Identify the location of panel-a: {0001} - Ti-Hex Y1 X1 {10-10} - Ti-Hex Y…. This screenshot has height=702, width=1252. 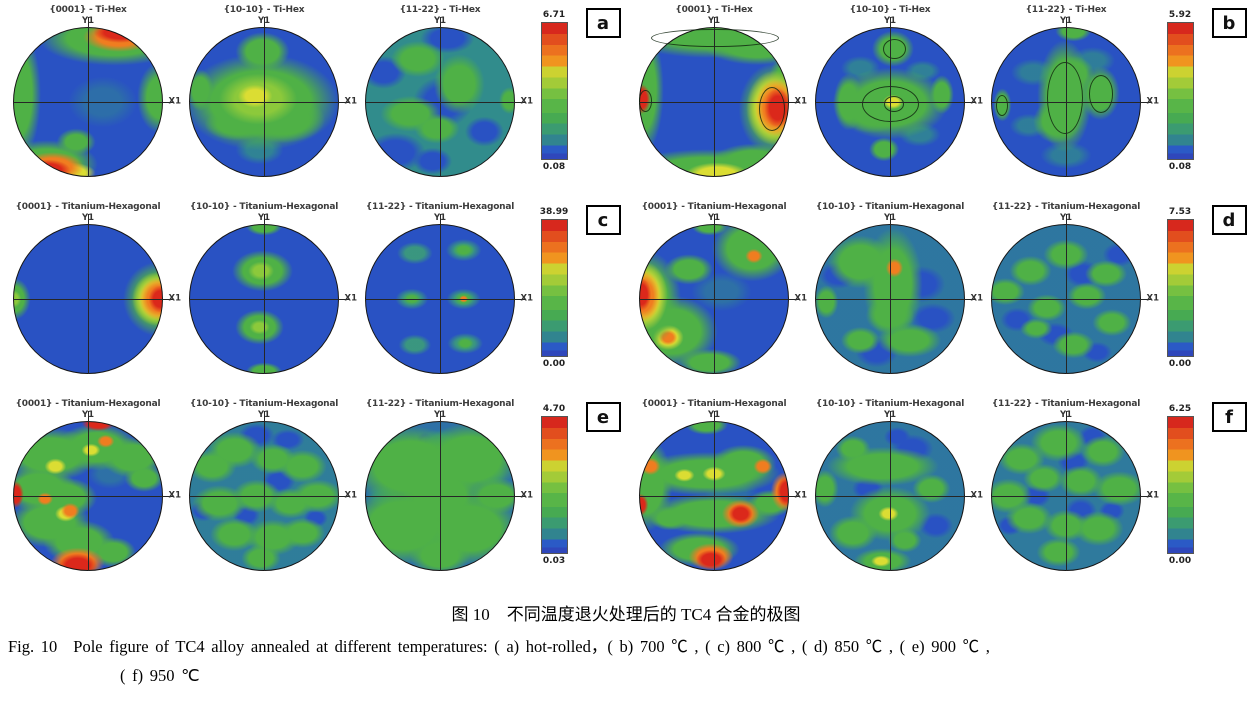
(313, 98).